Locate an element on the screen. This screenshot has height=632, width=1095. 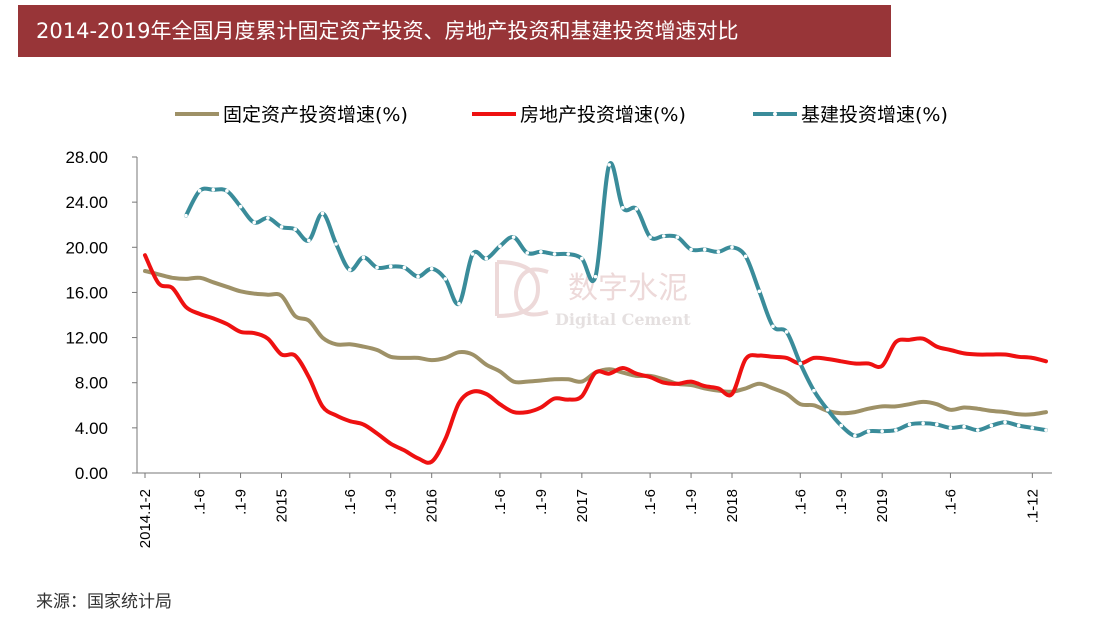
legend-label-infra: 基建投资增速(%) is located at coordinates (874, 115).